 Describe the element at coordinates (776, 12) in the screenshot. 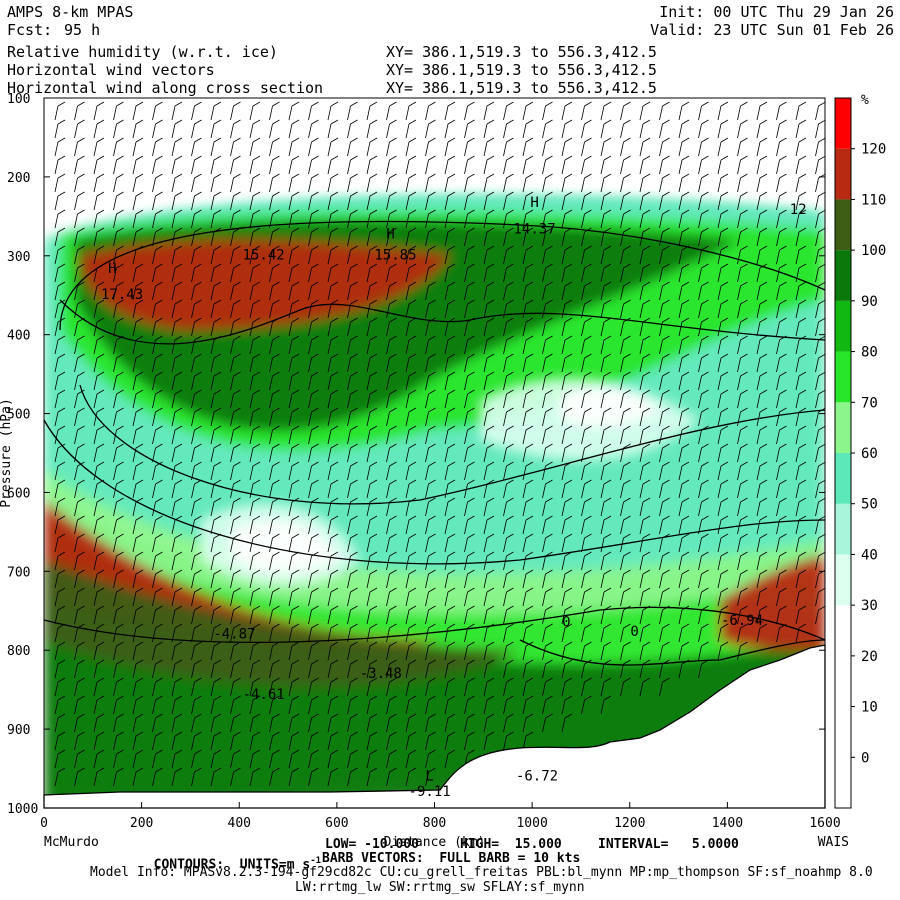

I see `init-time: Init: 00 UTC Thu 29 Jan 26` at that location.